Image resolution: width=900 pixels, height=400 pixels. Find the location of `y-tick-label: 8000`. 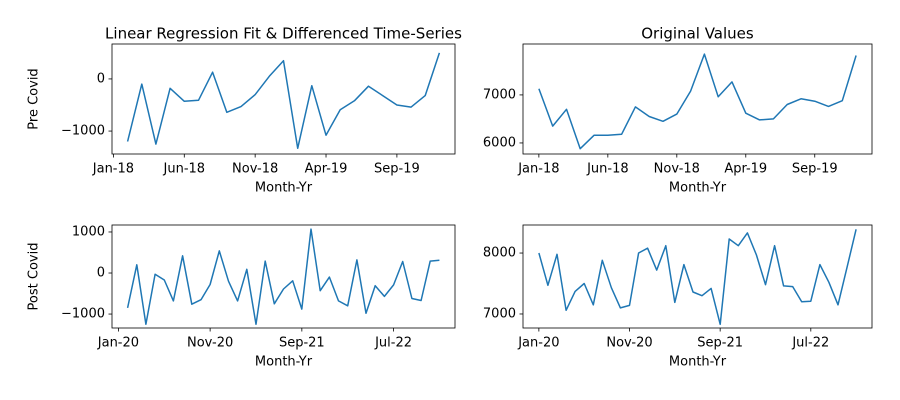

y-tick-label: 8000 is located at coordinates (499, 253).